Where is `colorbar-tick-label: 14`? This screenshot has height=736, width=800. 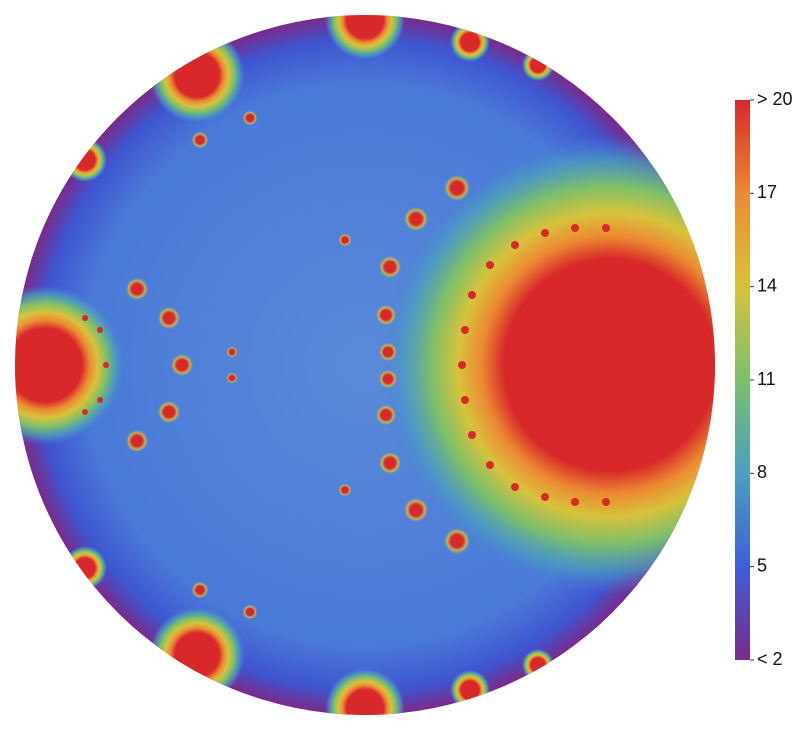
colorbar-tick-label: 14 is located at coordinates (767, 285).